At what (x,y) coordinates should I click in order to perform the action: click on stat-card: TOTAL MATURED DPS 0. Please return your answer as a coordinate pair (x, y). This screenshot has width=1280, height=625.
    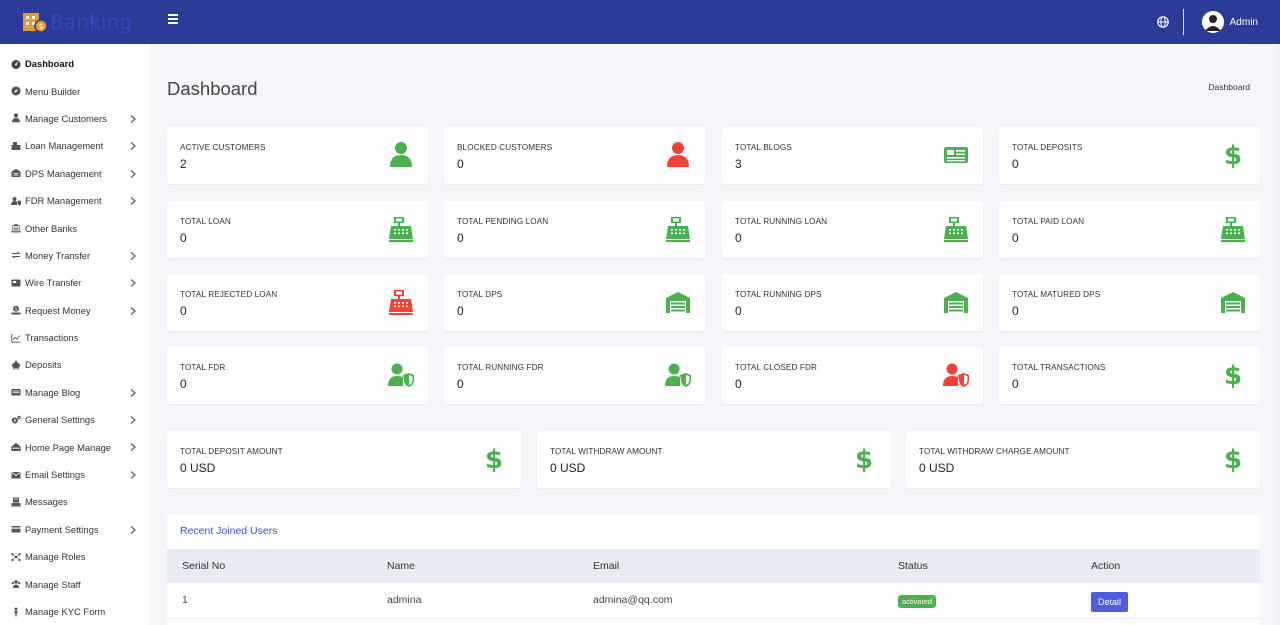
    Looking at the image, I should click on (1129, 302).